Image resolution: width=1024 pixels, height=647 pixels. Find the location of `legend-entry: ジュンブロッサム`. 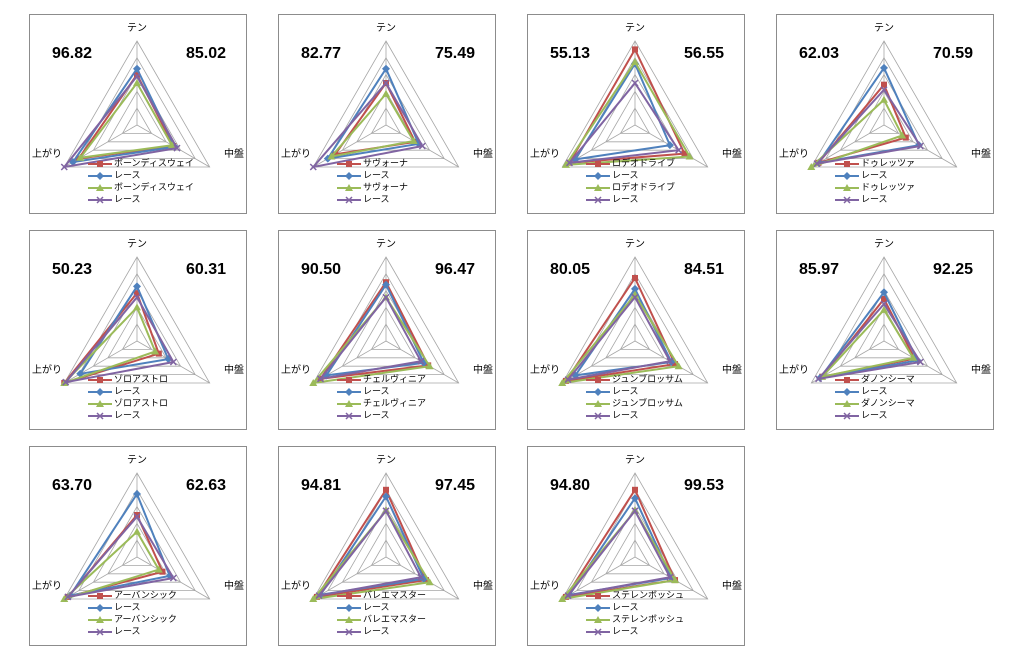

legend-entry: ジュンブロッサム is located at coordinates (634, 380).